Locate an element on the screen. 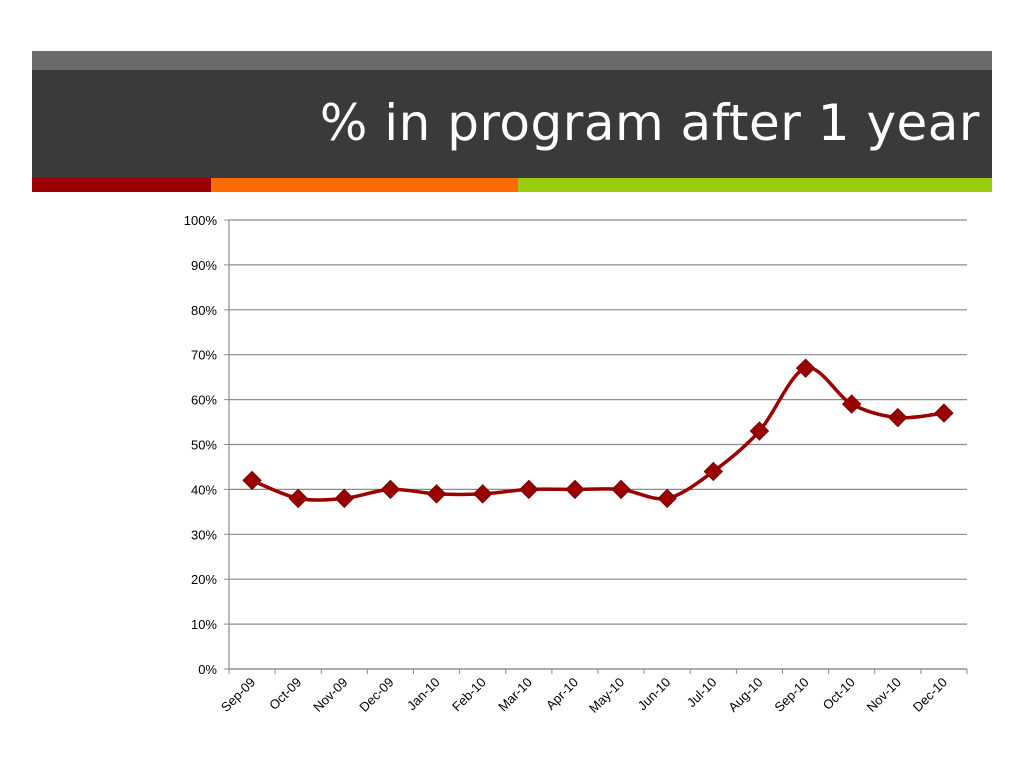 The image size is (1024, 768). y-tick-label: 60% is located at coordinates (204, 400).